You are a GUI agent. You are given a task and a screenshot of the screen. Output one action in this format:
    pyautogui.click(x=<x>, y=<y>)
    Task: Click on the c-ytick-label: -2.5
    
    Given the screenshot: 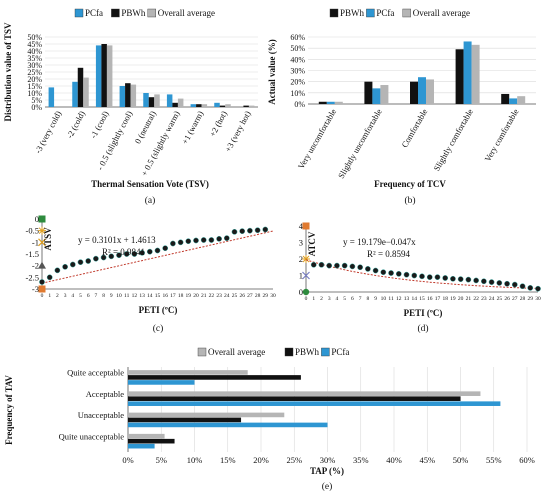 What is the action you would take?
    pyautogui.click(x=32, y=277)
    